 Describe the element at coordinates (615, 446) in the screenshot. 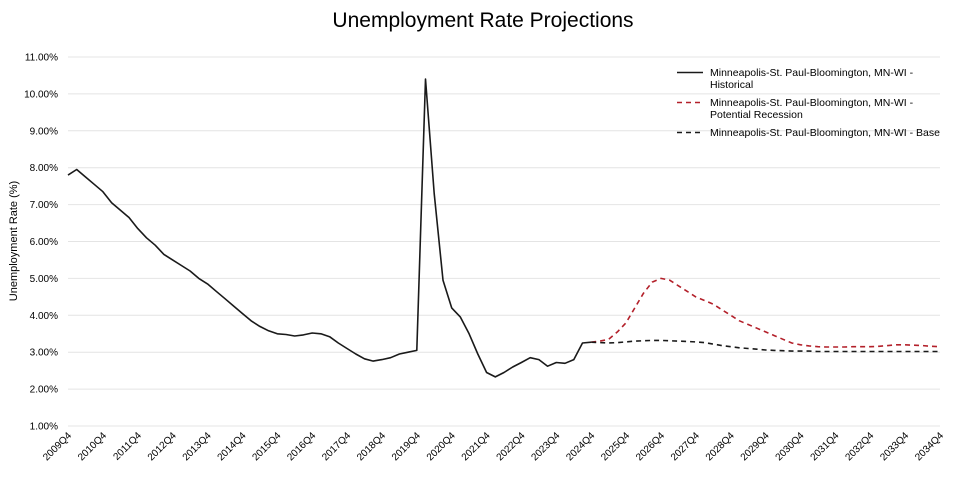

I see `x-tick-label: 2025Q4` at that location.